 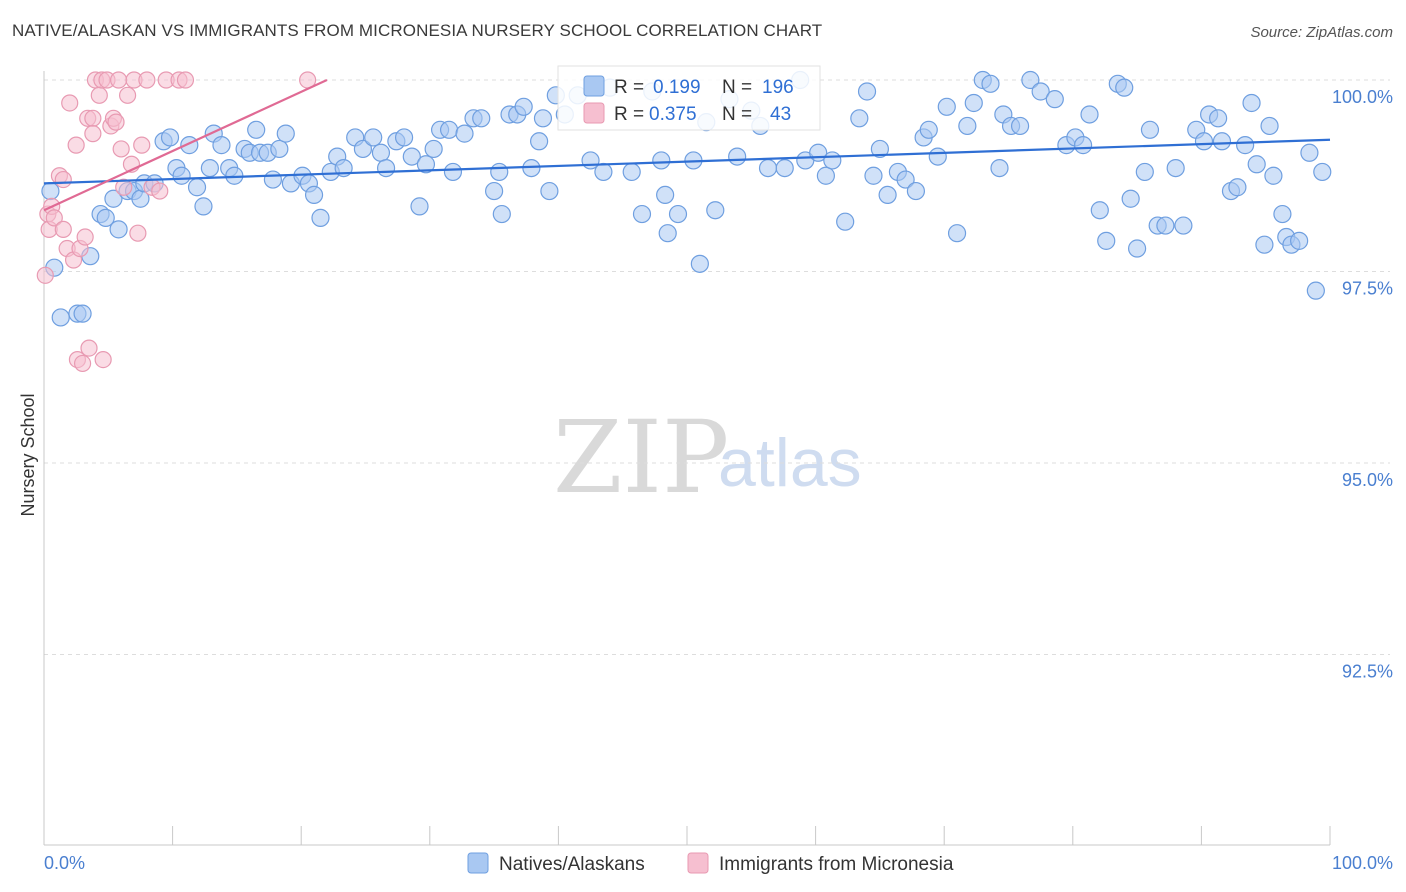 What do you see at coordinates (689, 98) in the screenshot?
I see `correlation-legend: R = 0.199 N = 196 R = 0.375 N = 43` at bounding box center [689, 98].